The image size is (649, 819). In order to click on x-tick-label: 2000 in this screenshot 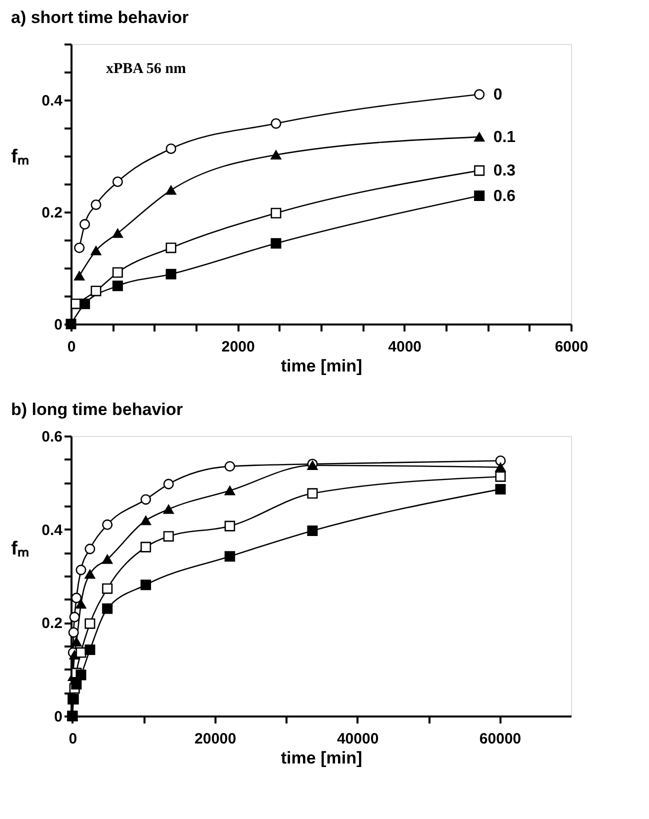, I will do `click(238, 347)`.